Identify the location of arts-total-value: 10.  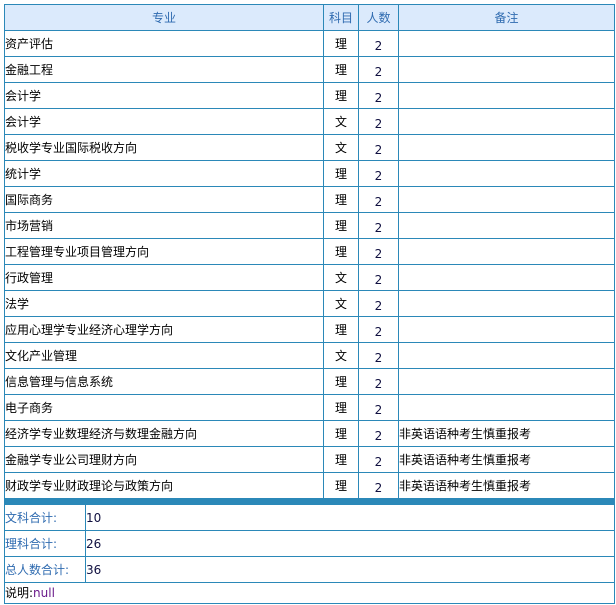
(350, 517).